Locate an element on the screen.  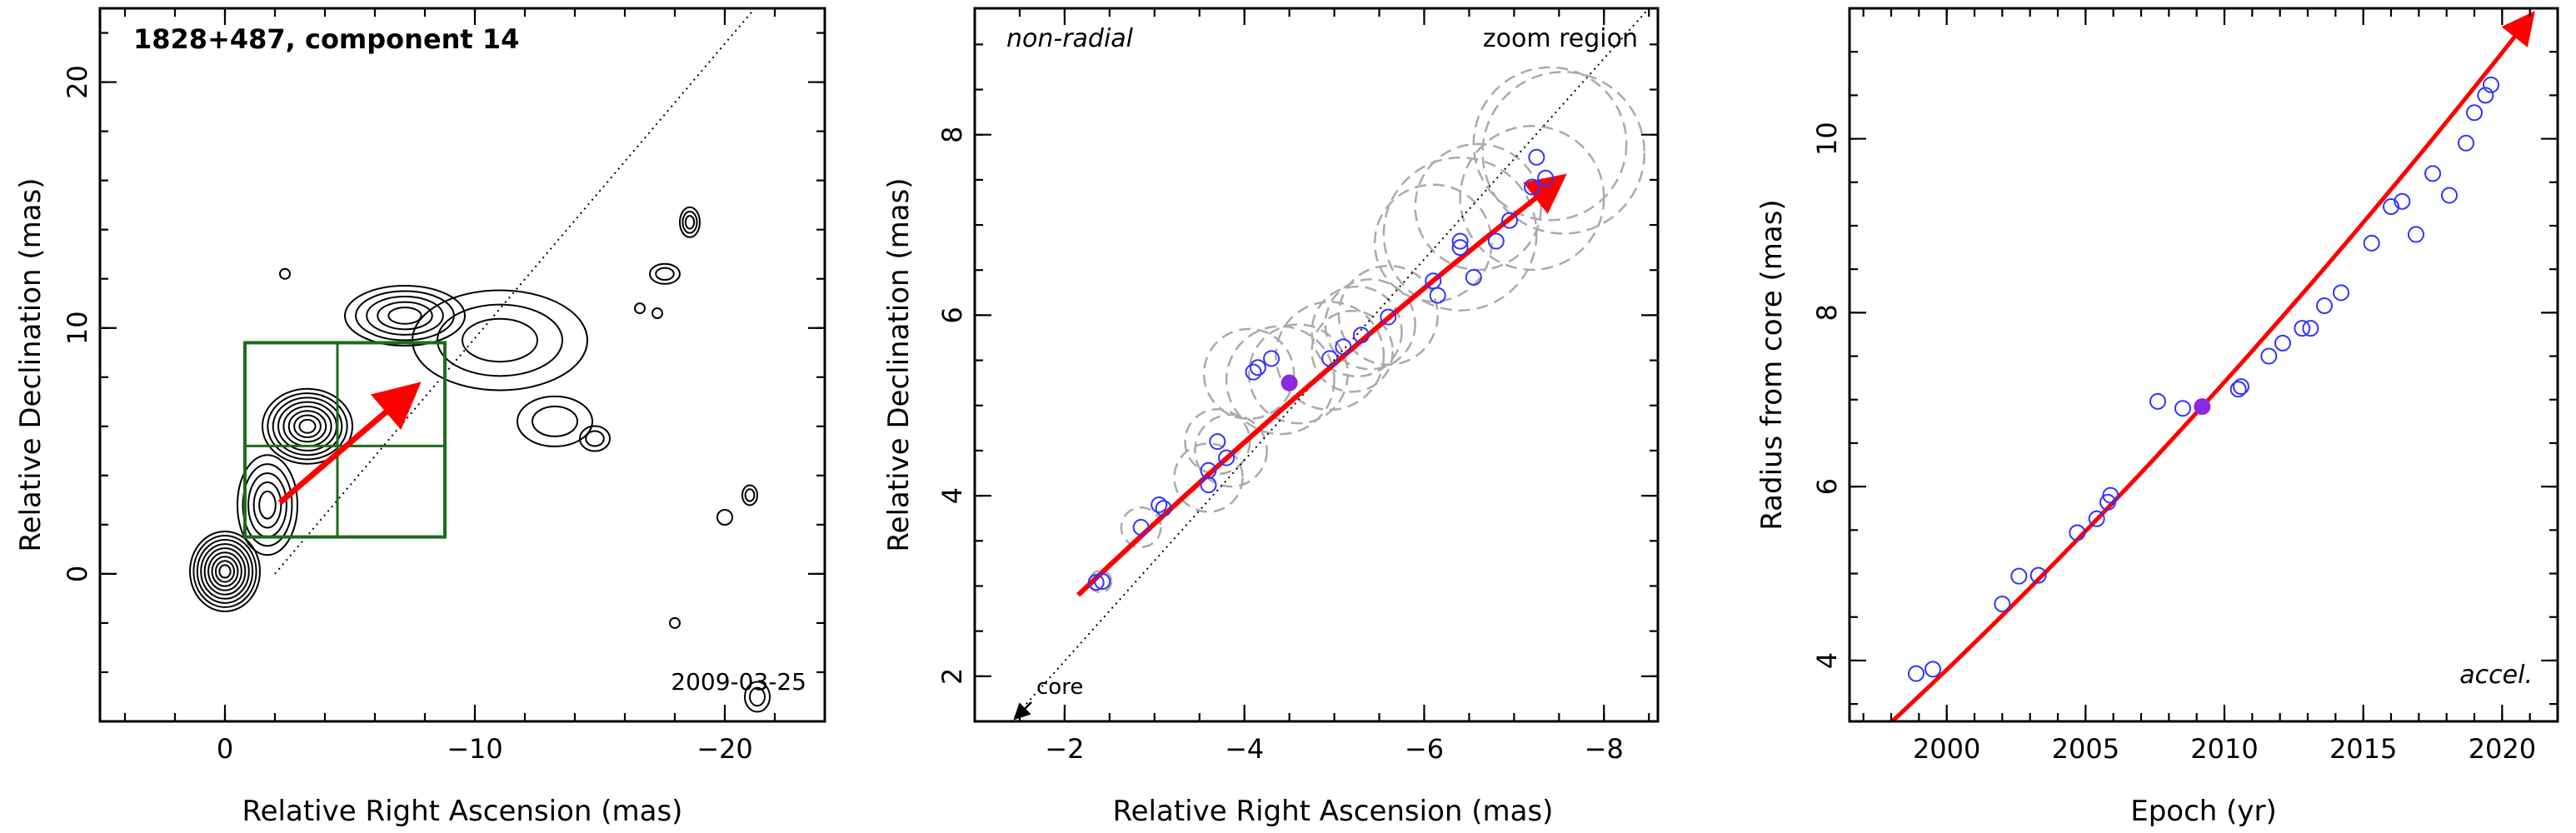
zoom-box is located at coordinates (345, 440).